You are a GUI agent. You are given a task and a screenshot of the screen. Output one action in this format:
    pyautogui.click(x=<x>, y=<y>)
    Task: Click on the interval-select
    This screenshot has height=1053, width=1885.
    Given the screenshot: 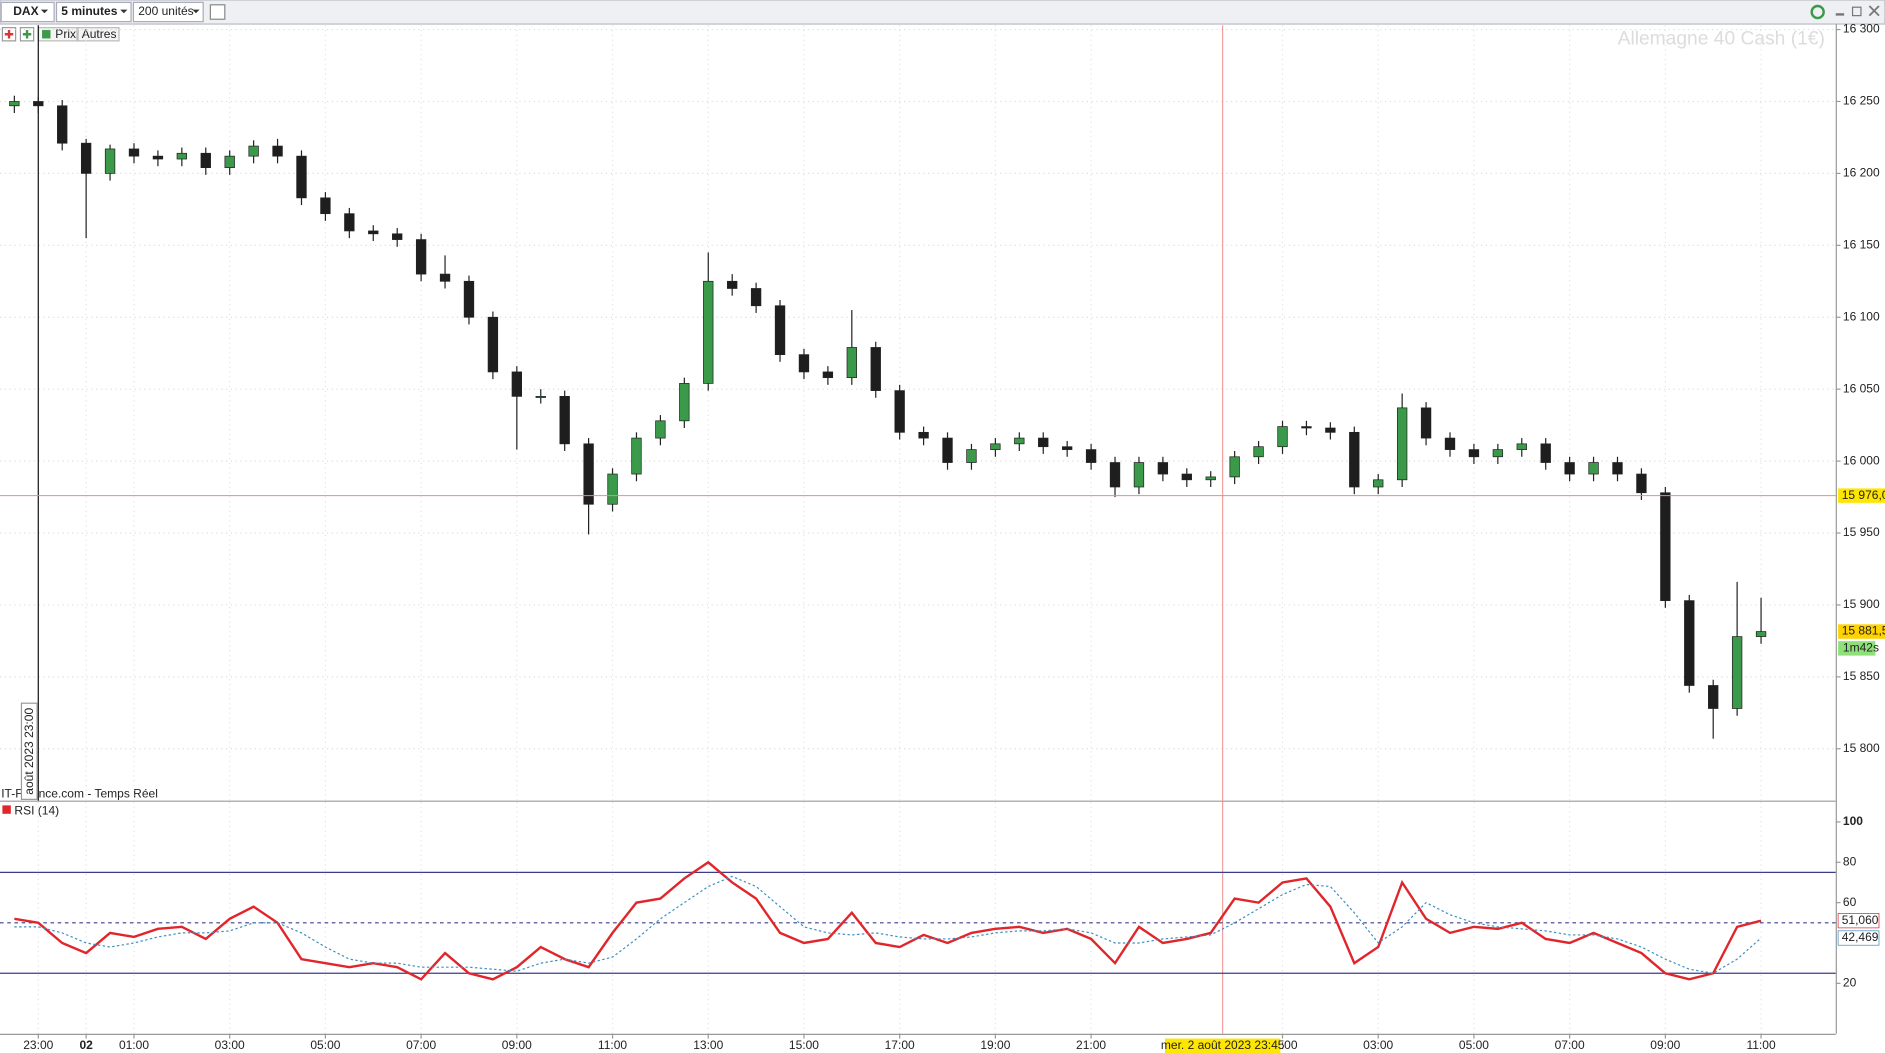 What is the action you would take?
    pyautogui.click(x=93, y=12)
    